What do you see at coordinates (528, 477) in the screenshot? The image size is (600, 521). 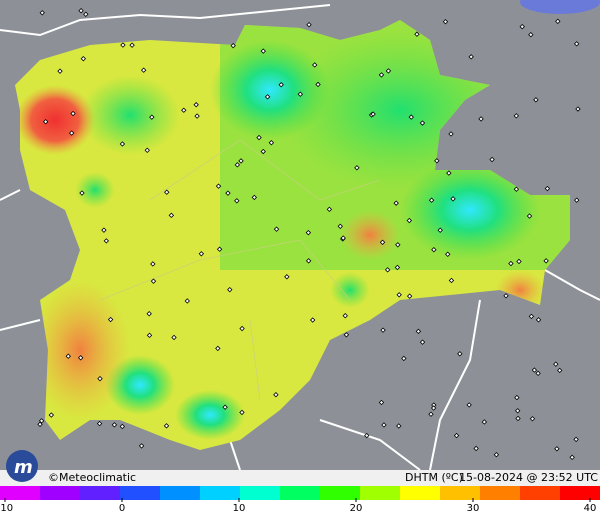 I see `timestamp: 15-08-2024 @ 23:52 UTC` at bounding box center [528, 477].